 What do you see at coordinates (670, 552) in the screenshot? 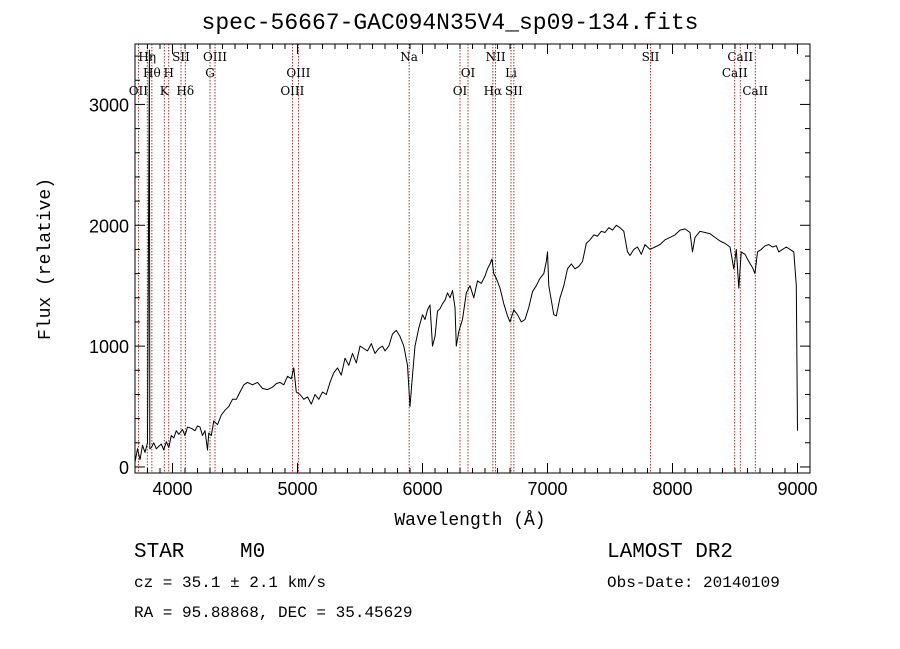
I see `survey-name: LAMOST DR2` at bounding box center [670, 552].